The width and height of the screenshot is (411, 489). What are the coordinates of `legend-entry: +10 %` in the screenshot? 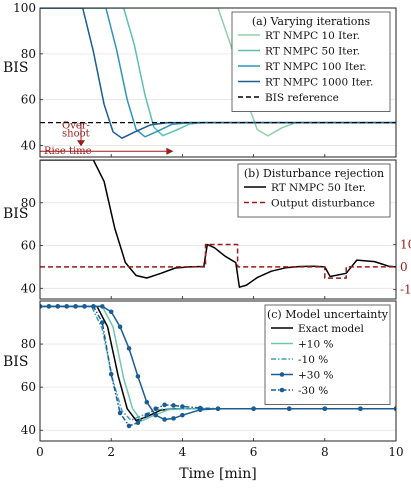 It's located at (315, 345).